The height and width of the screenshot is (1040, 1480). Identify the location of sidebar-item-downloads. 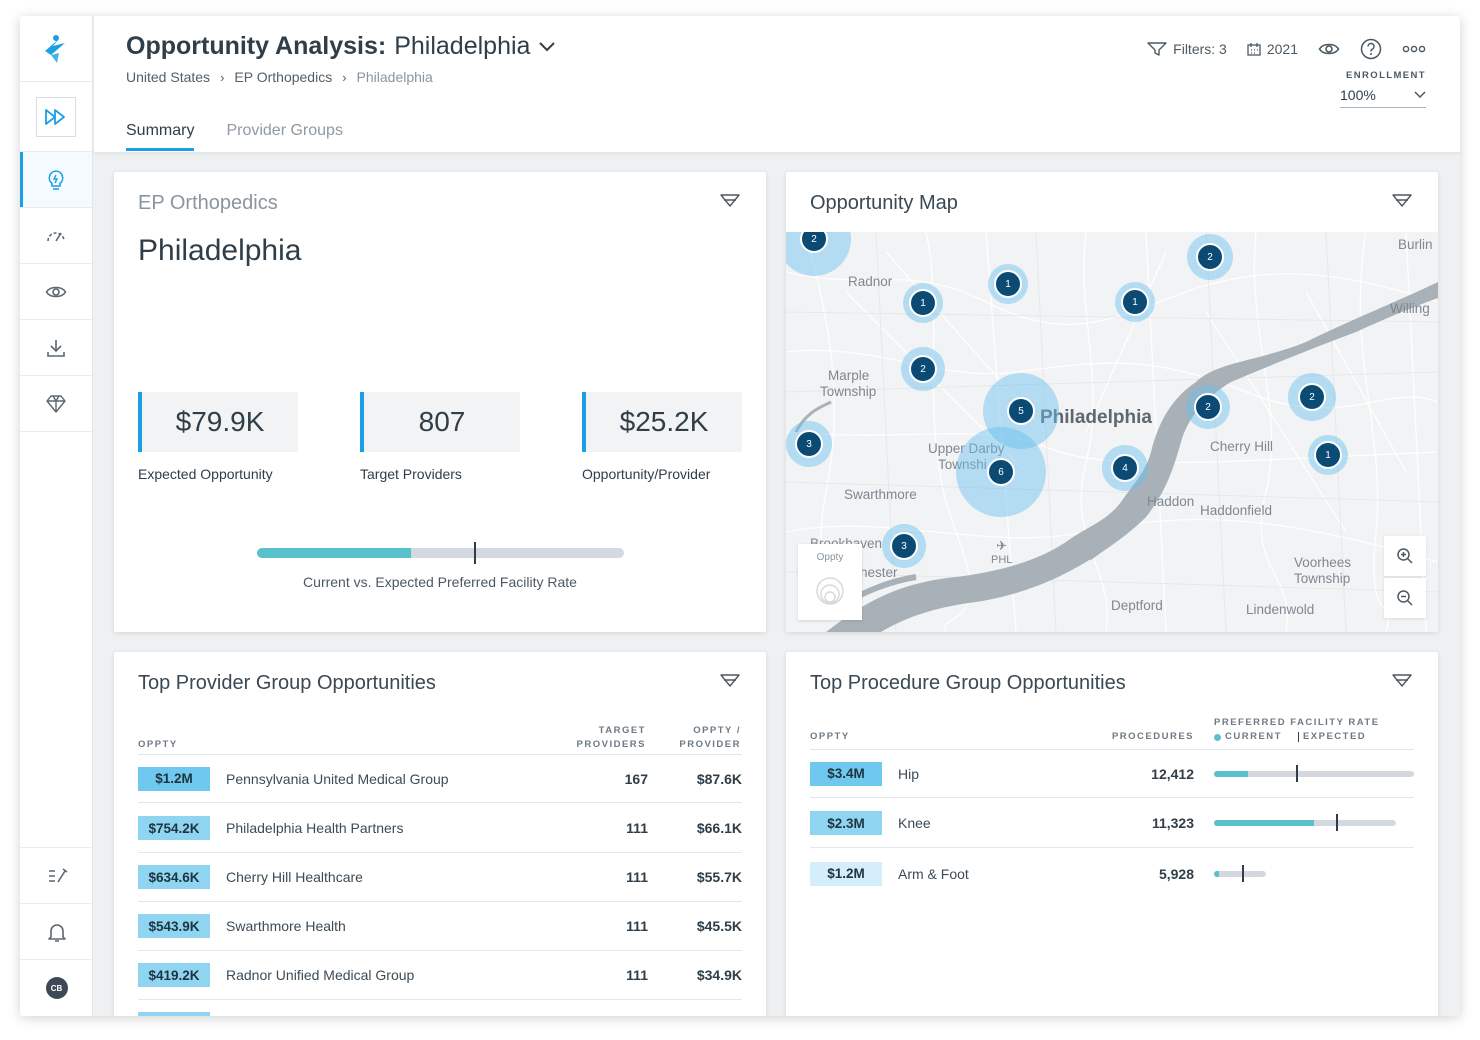
(56, 348).